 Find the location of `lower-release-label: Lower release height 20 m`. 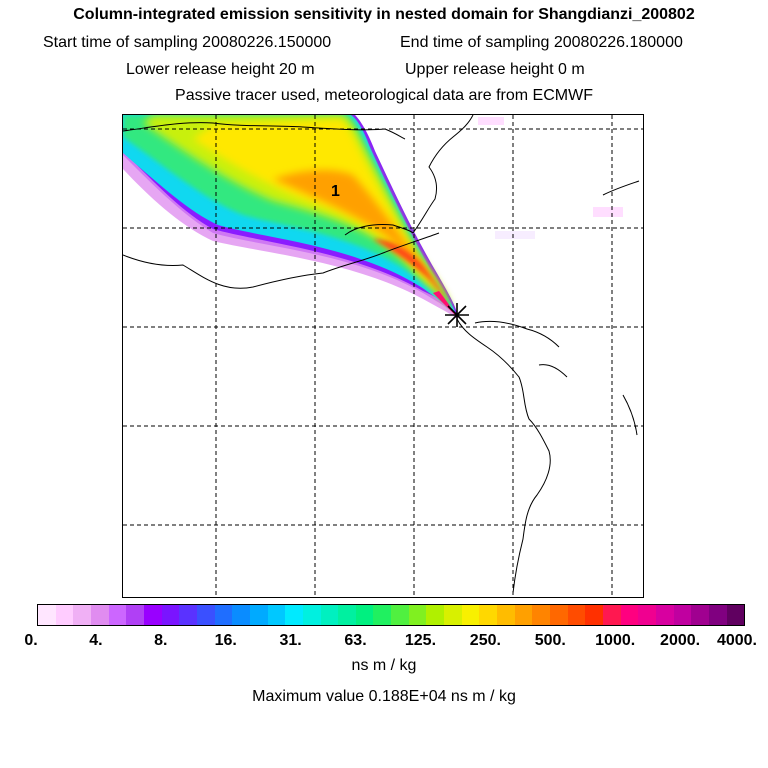

lower-release-label: Lower release height 20 m is located at coordinates (220, 69).